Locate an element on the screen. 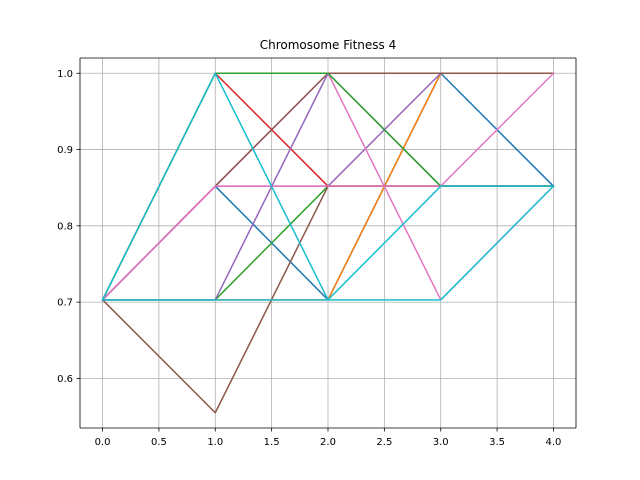 The image size is (640, 480). x-tick-label: 4.0 is located at coordinates (554, 442).